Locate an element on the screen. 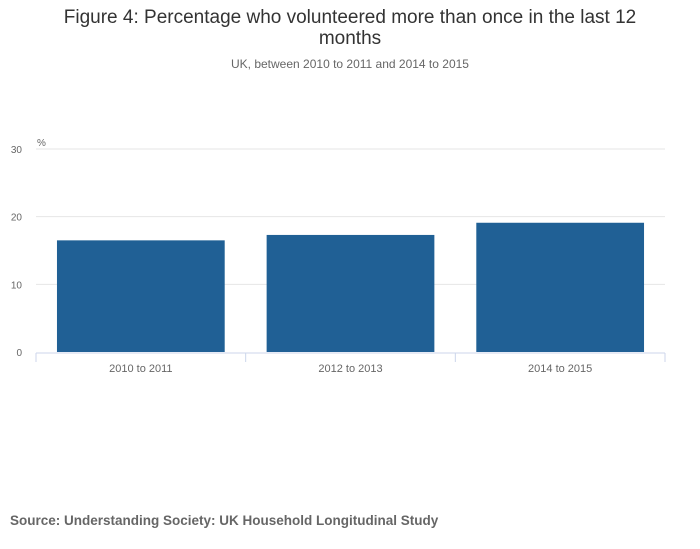  x-tick-label: 2014 to 2015 is located at coordinates (560, 369).